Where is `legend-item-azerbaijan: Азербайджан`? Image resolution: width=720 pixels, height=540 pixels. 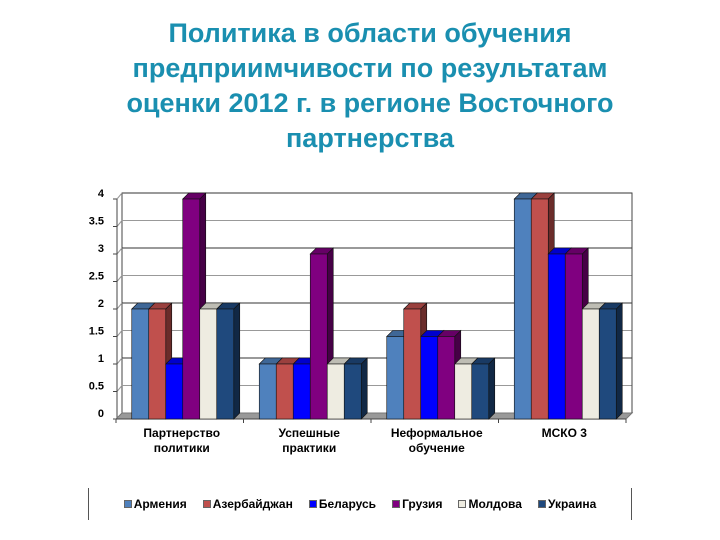
legend-item-azerbaijan: Азербайджан is located at coordinates (247, 504).